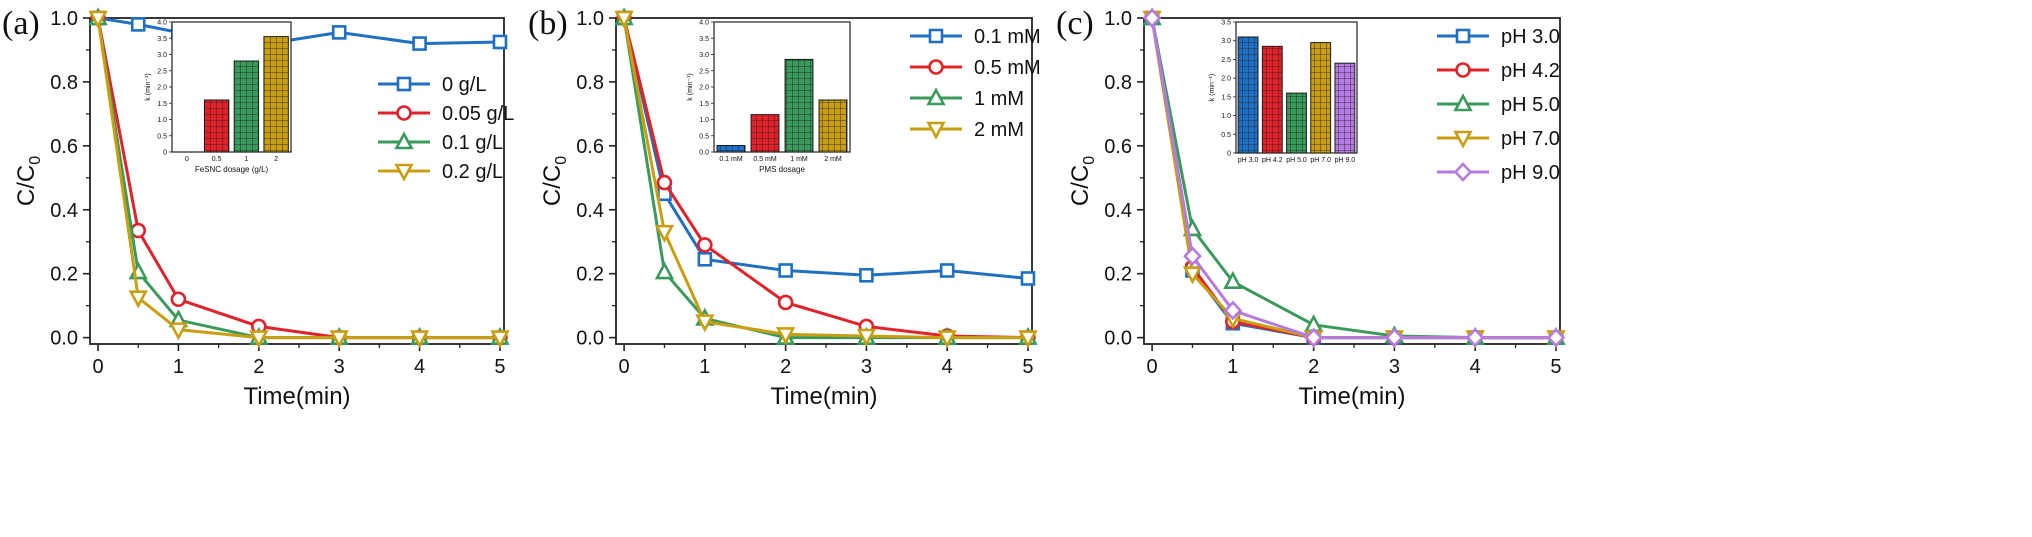  Describe the element at coordinates (1212, 87) in the screenshot. I see `inset-y-axis-label: k (min⁻¹)` at that location.